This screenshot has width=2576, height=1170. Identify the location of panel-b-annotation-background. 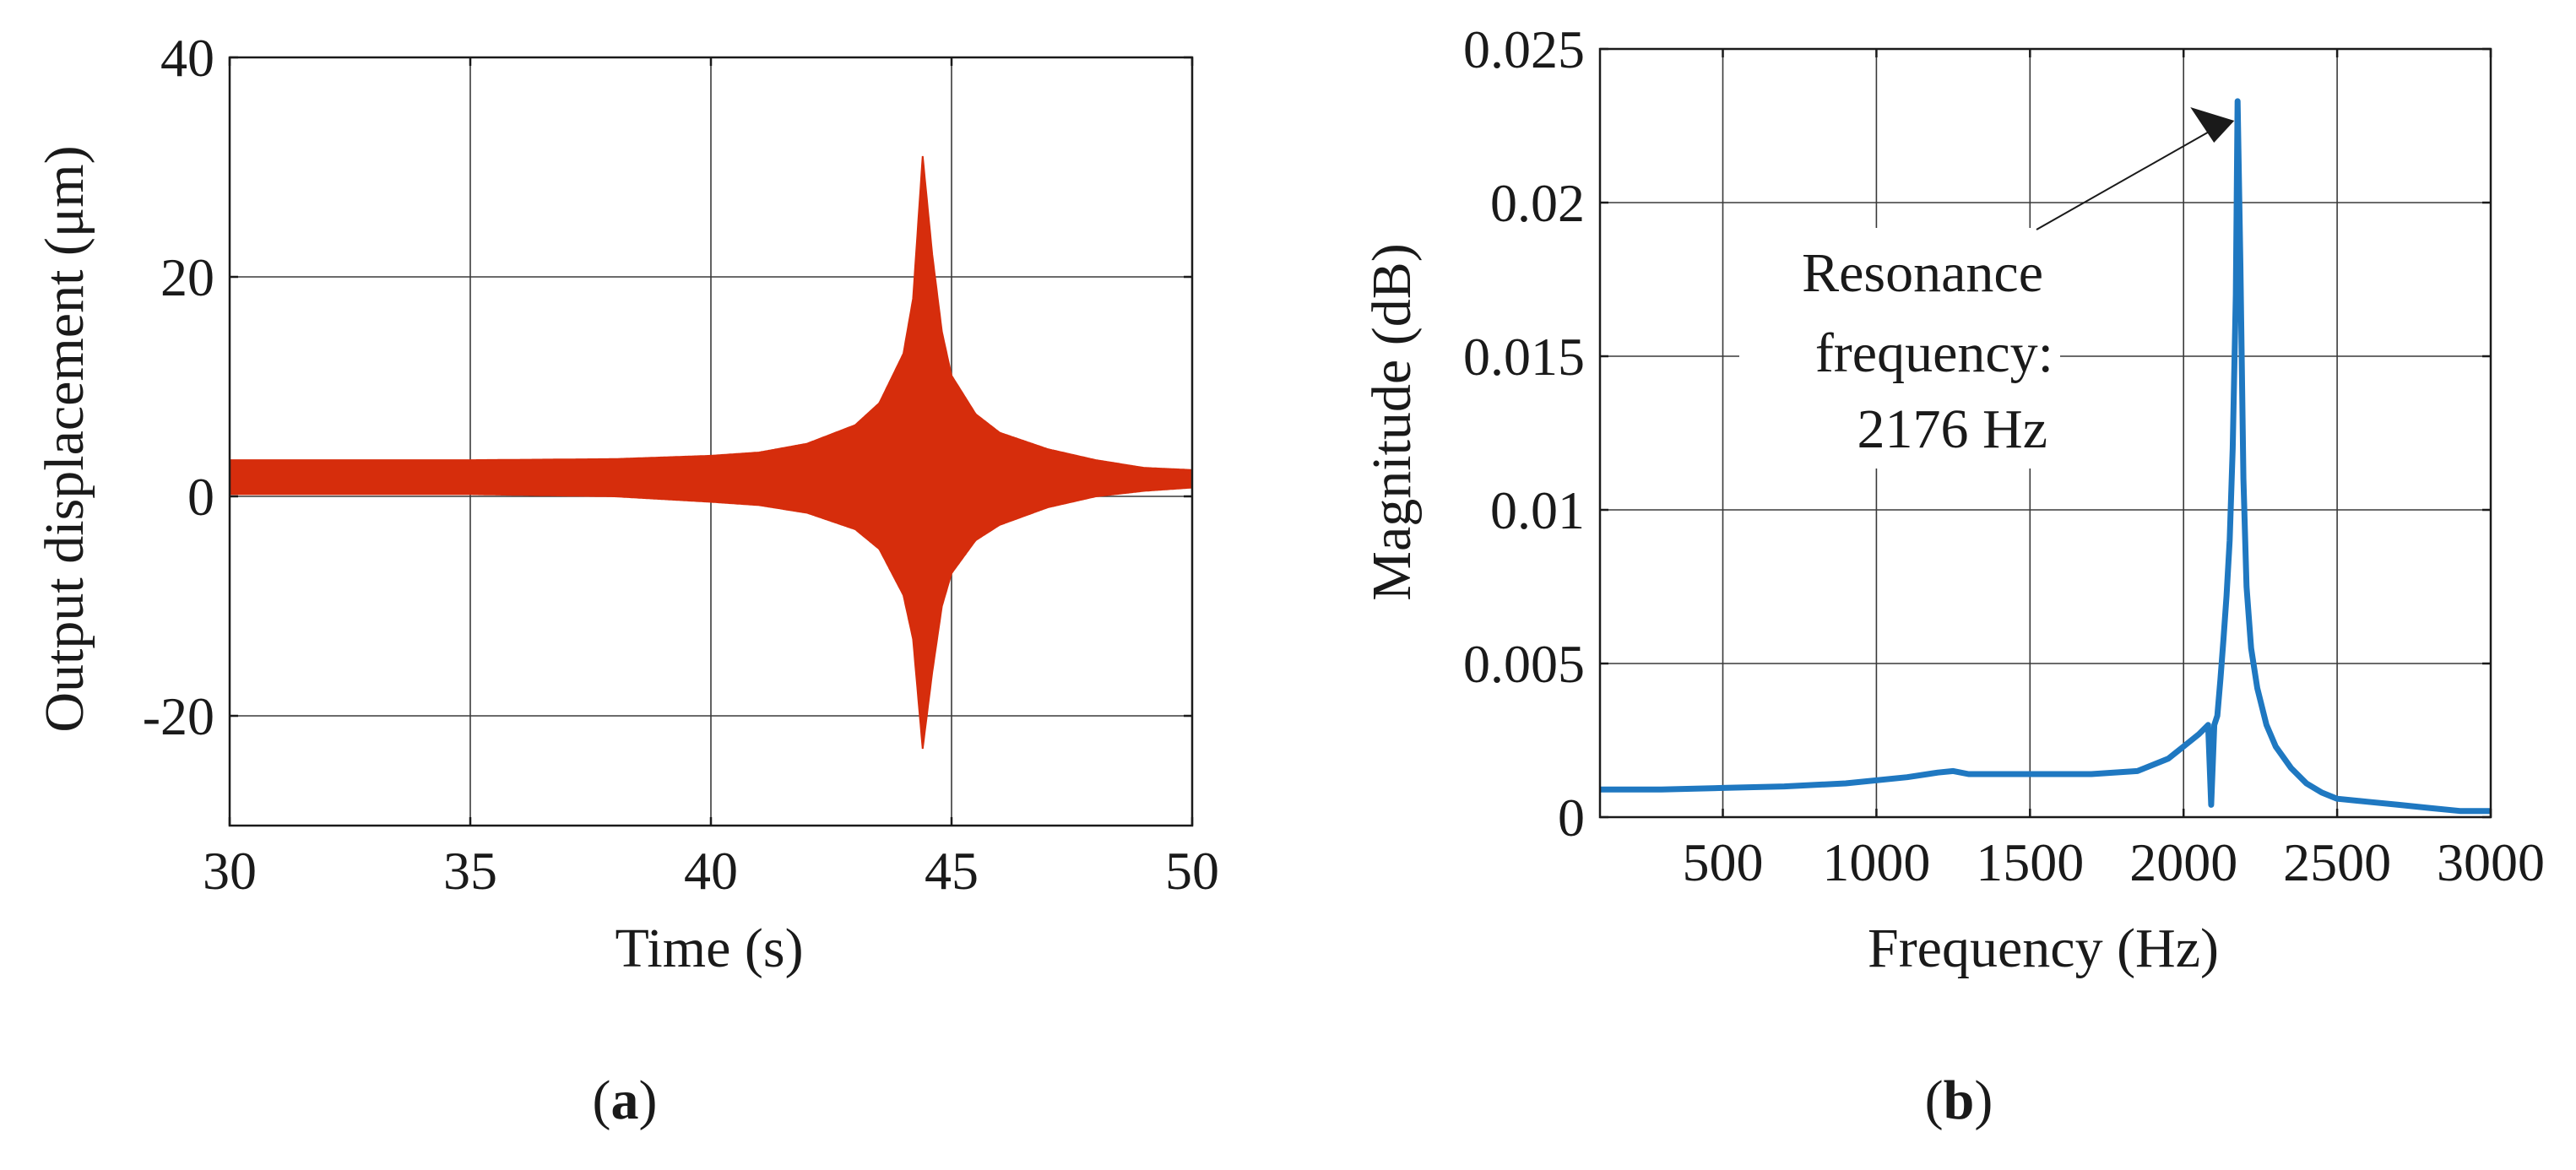
(1900, 348).